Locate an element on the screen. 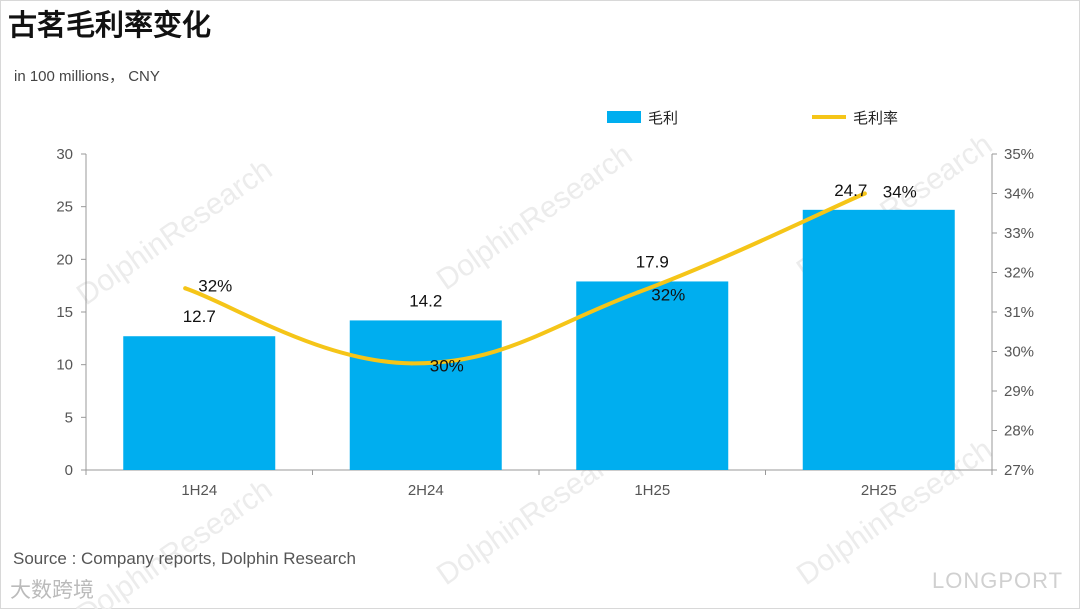 The height and width of the screenshot is (609, 1080). left-tick-label: 30 is located at coordinates (64, 154).